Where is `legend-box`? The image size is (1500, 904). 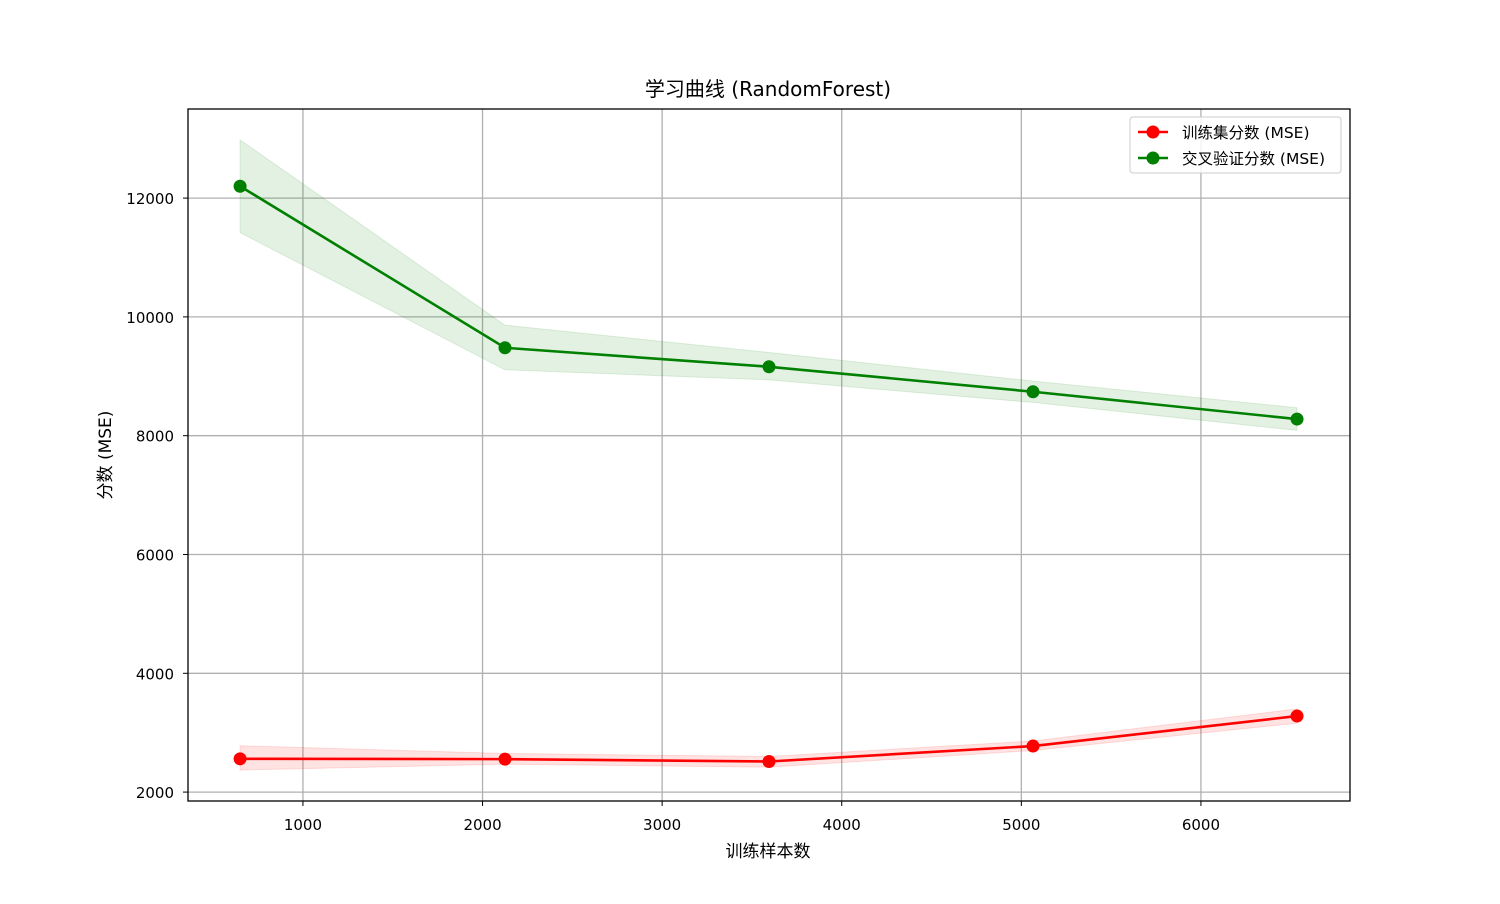 legend-box is located at coordinates (1235, 145).